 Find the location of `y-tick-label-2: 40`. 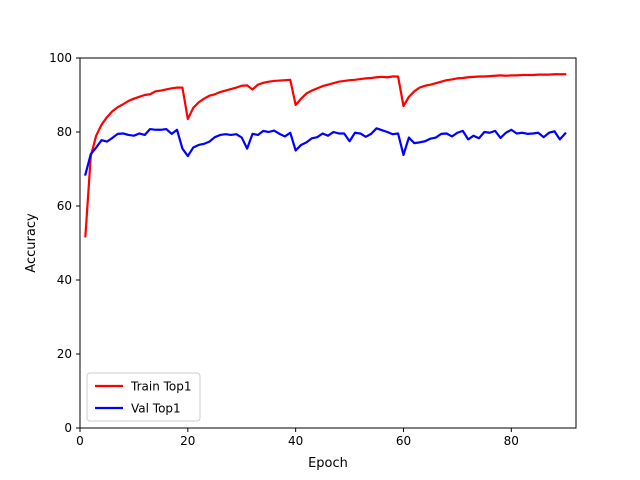

y-tick-label-2: 40 is located at coordinates (64, 280).